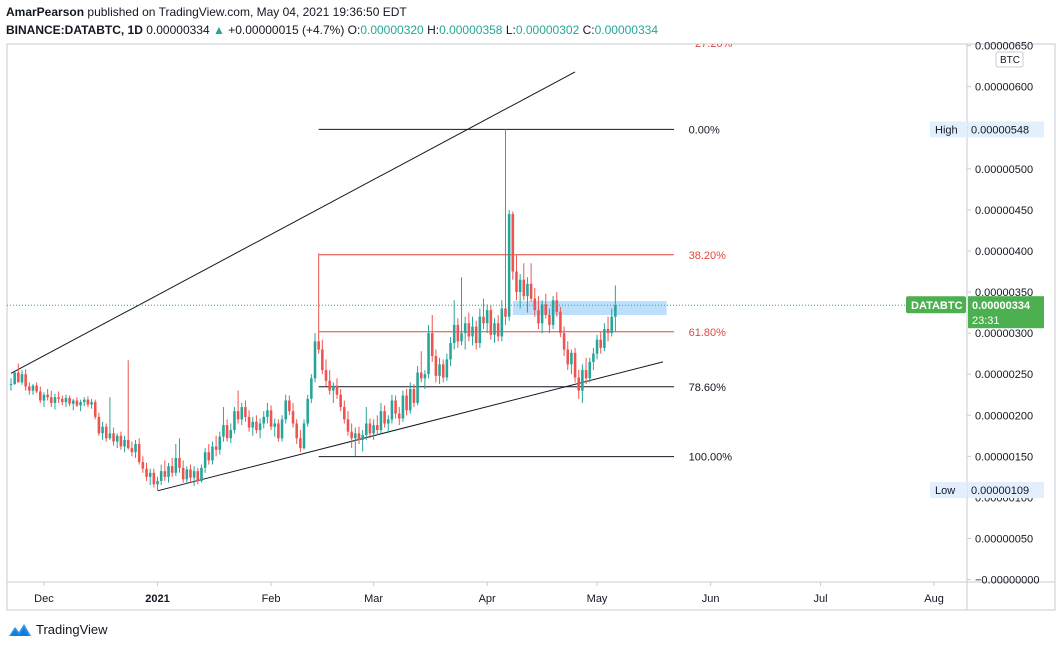 The height and width of the screenshot is (649, 1061). Describe the element at coordinates (936, 305) in the screenshot. I see `current-symbol-tag-bg` at that location.